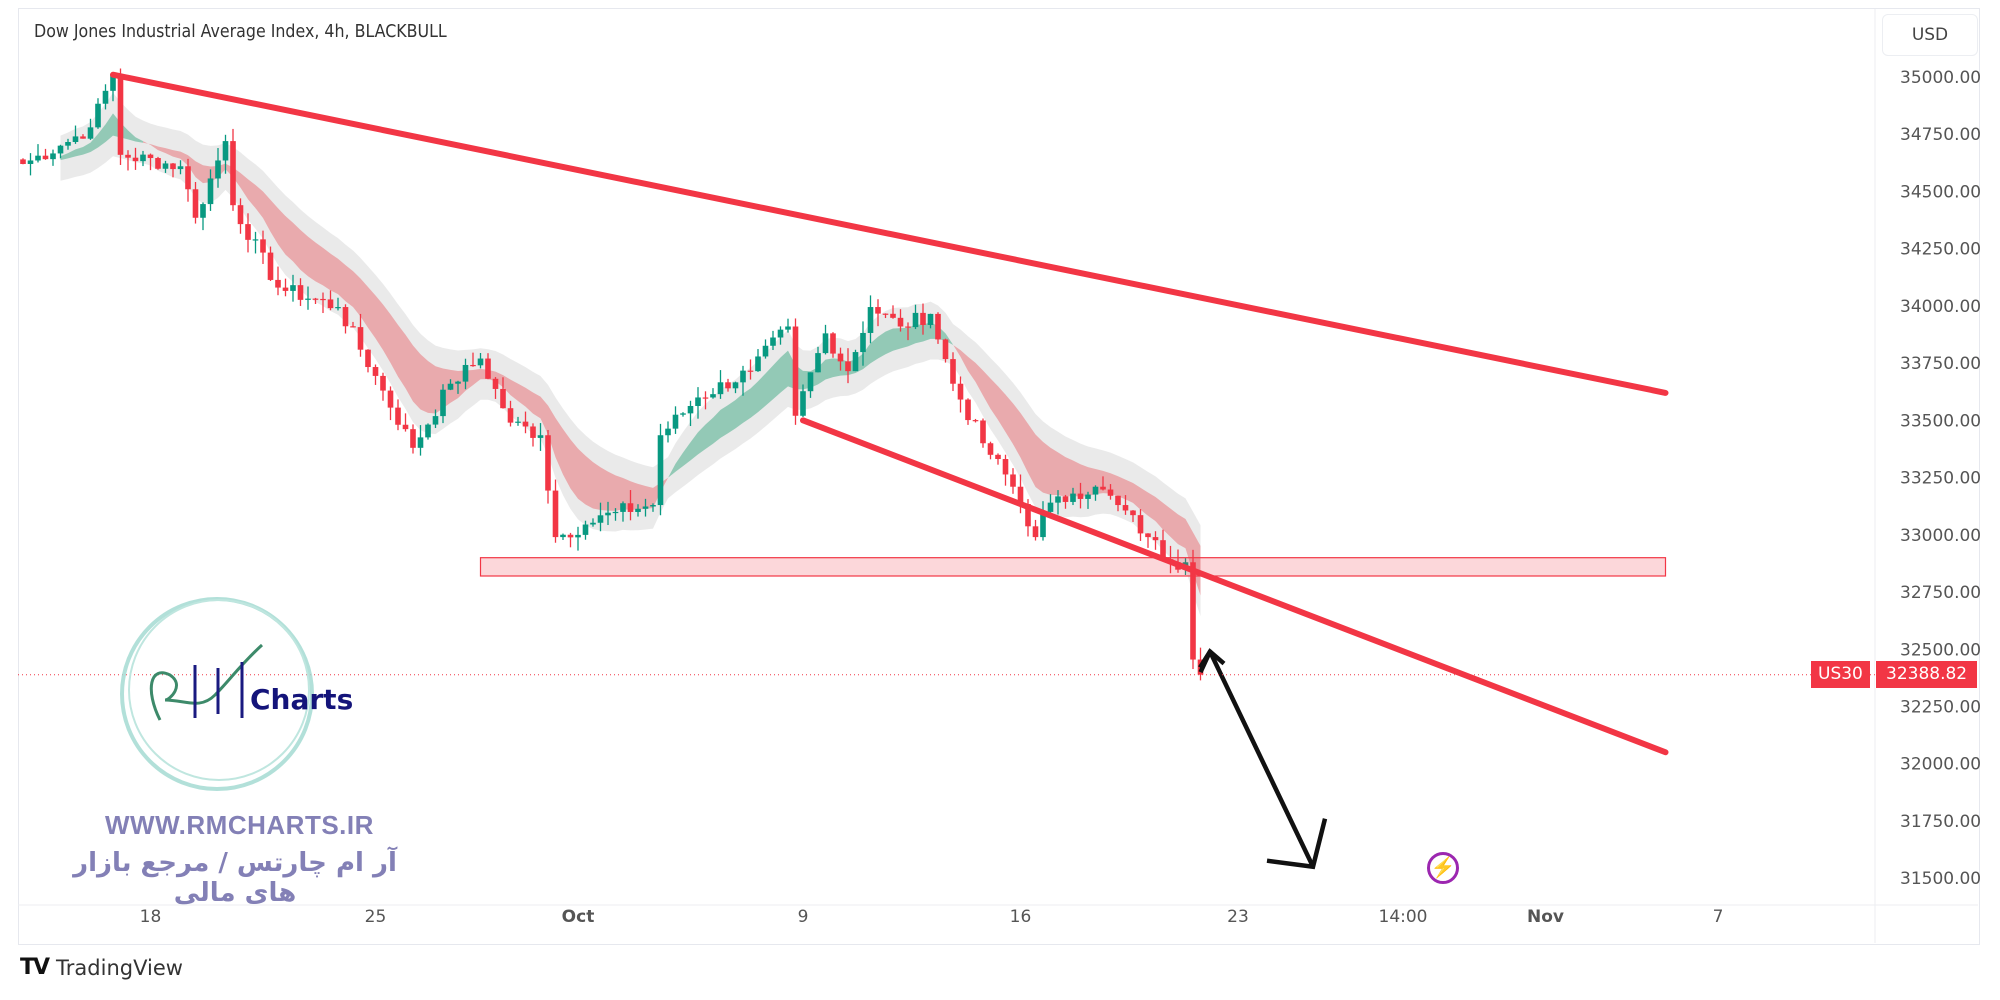  I want to click on price-tick-label: 35000.00, so click(1940, 78).